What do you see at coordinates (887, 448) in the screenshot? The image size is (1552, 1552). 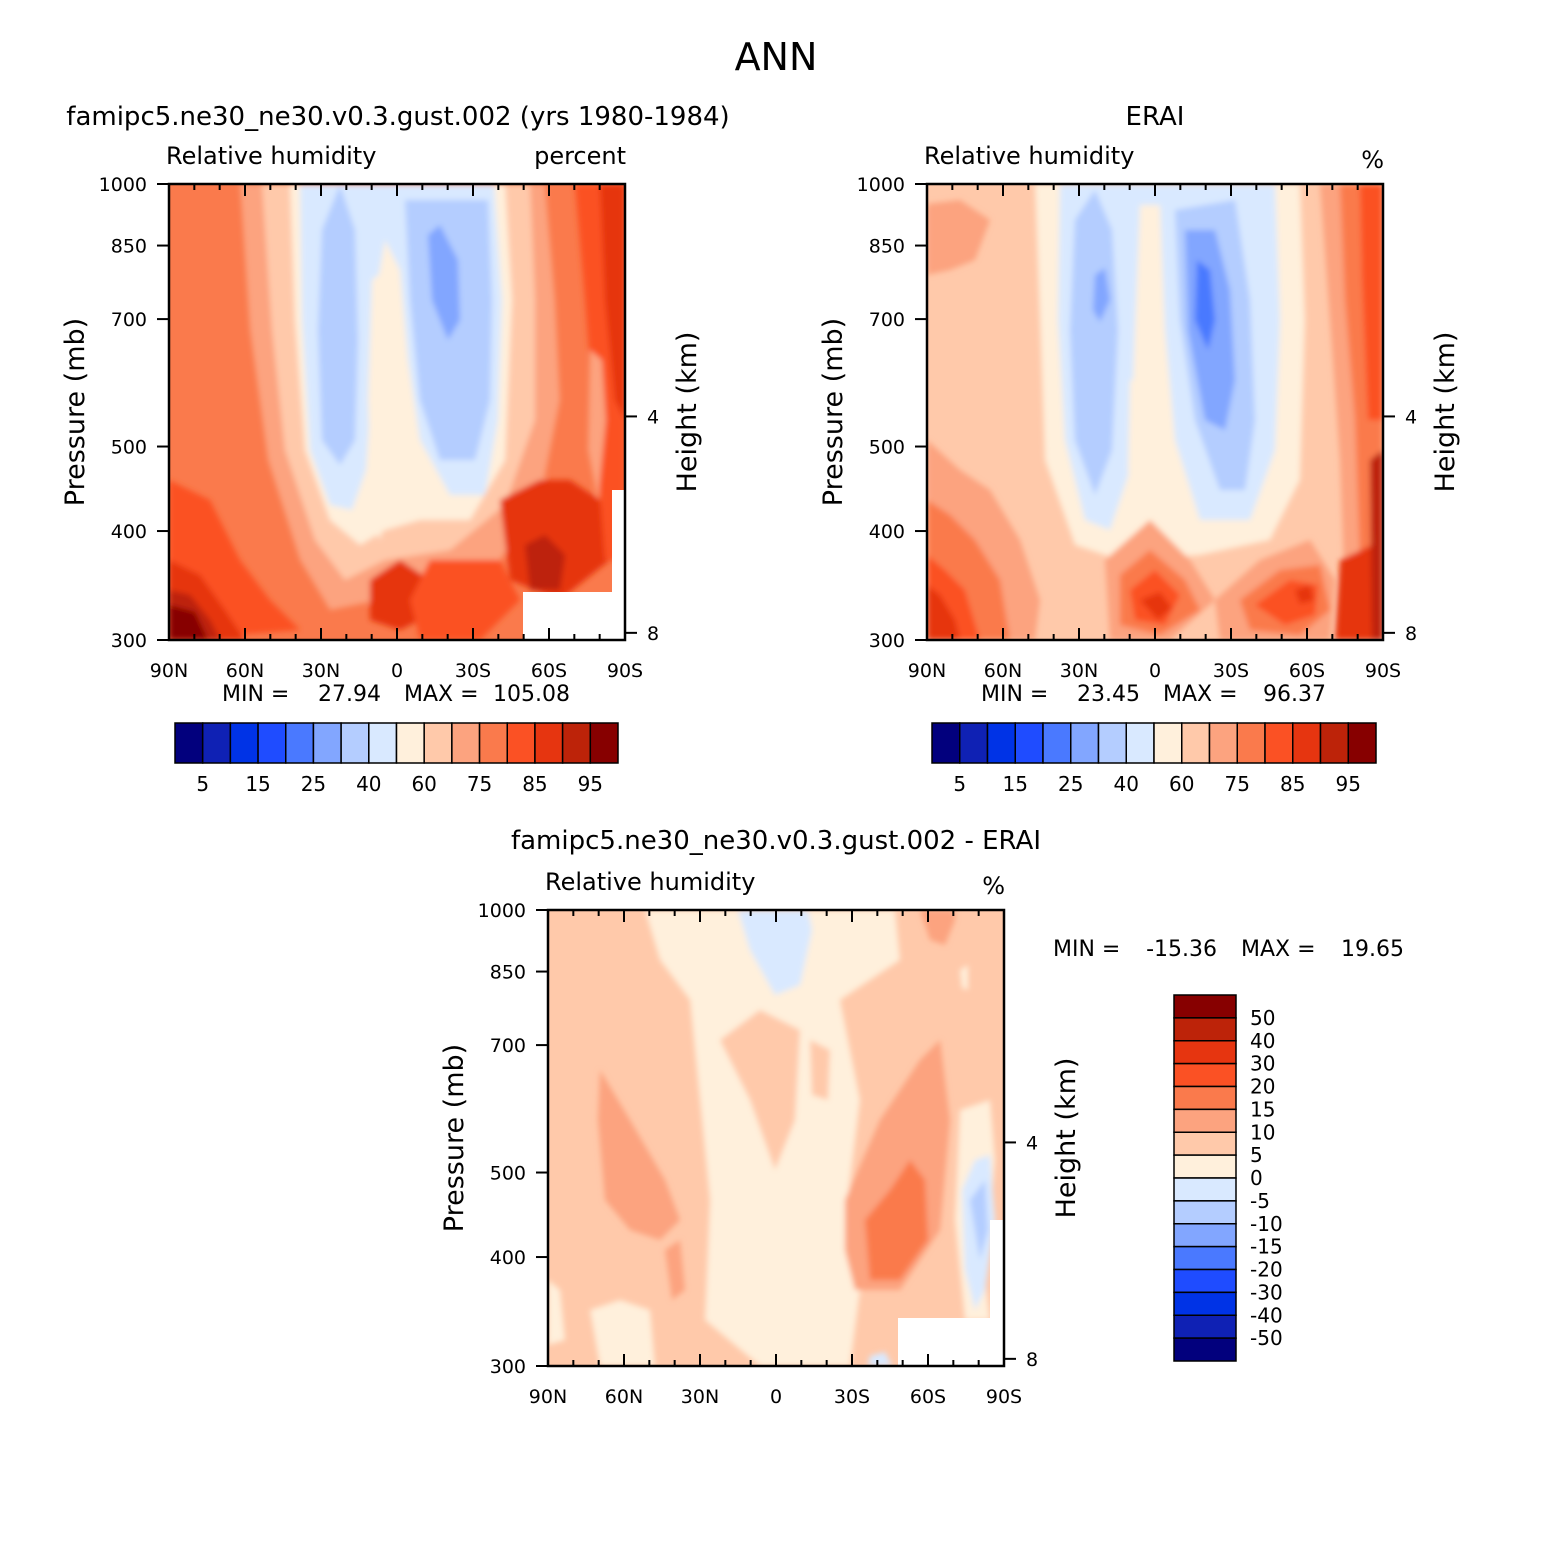 I see `panel-obs-ytick-label: 500` at bounding box center [887, 448].